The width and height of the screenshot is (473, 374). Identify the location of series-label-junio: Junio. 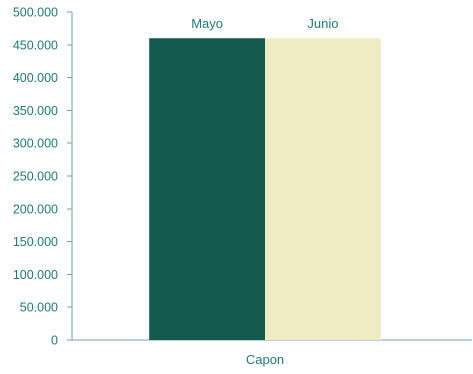
(322, 23).